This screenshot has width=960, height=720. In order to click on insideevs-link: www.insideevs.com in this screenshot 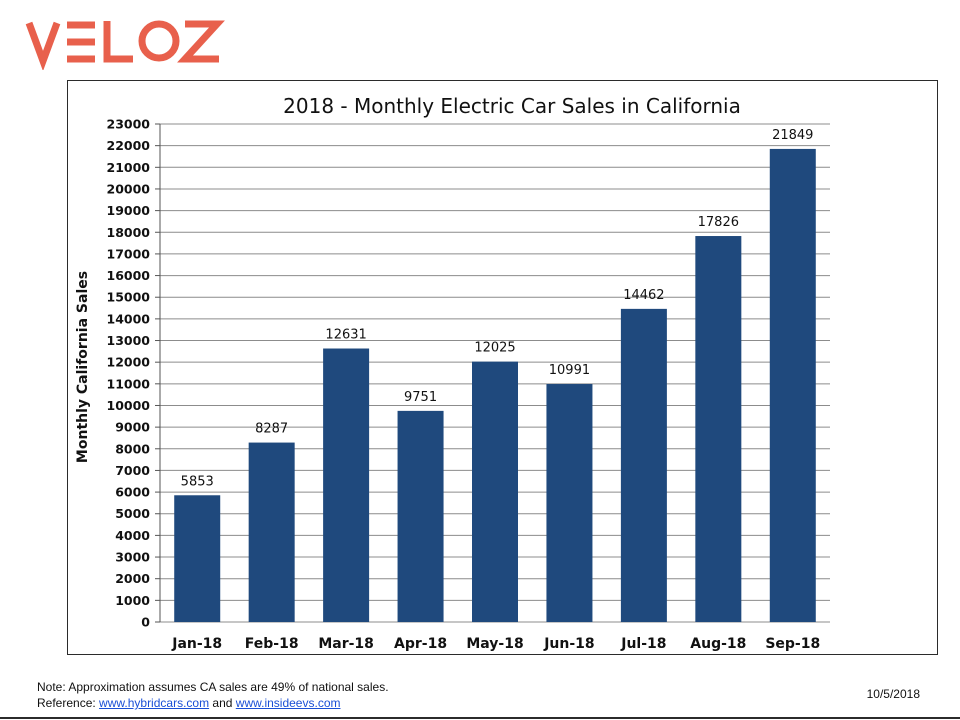, I will do `click(288, 703)`.